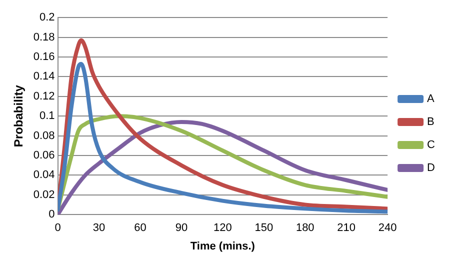  Describe the element at coordinates (223, 228) in the screenshot. I see `x-tick-label: 120` at that location.